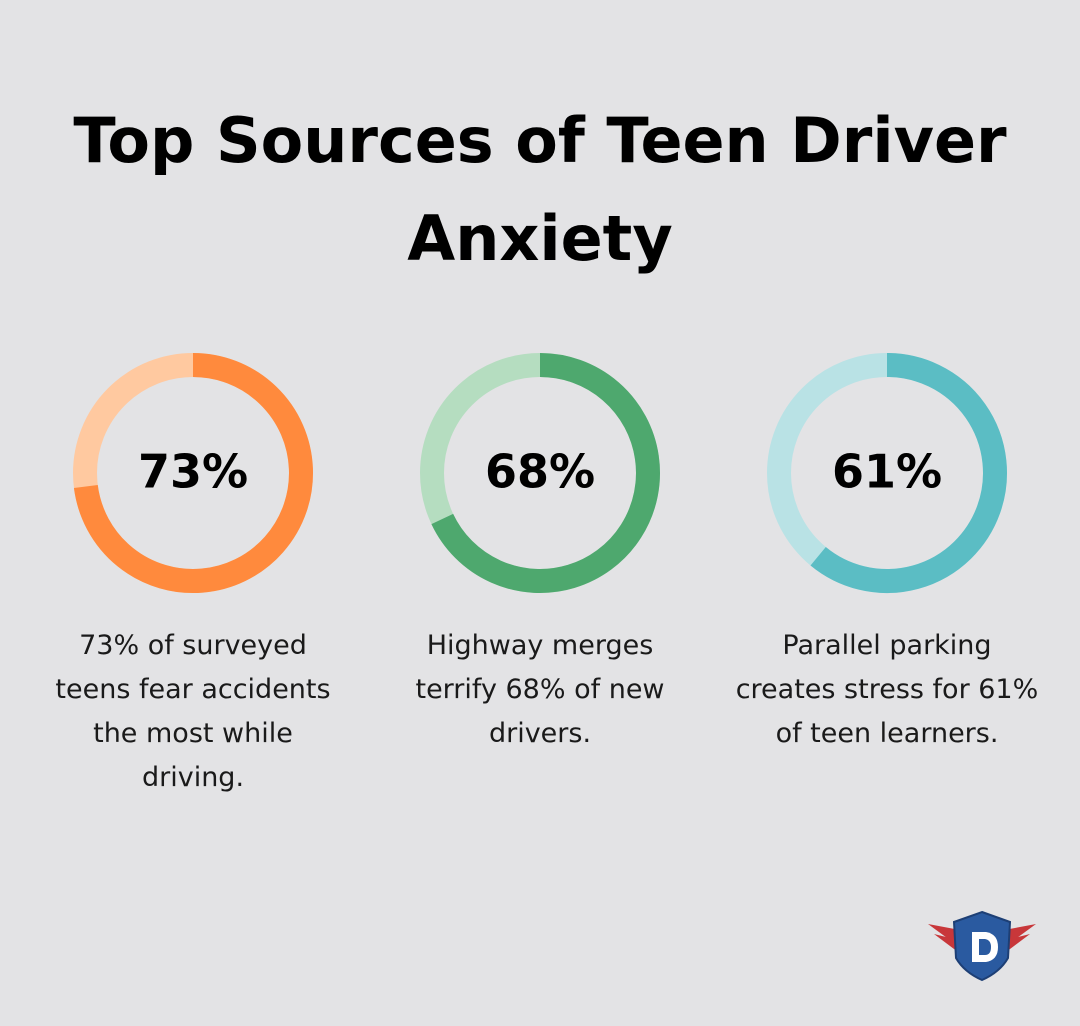 The width and height of the screenshot is (1080, 1026). I want to click on value-label: 61%, so click(887, 472).